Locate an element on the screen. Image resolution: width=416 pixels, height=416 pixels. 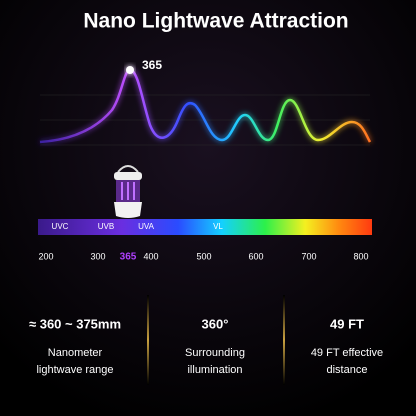
stat-text: 49 FT effective is located at coordinates (347, 353).